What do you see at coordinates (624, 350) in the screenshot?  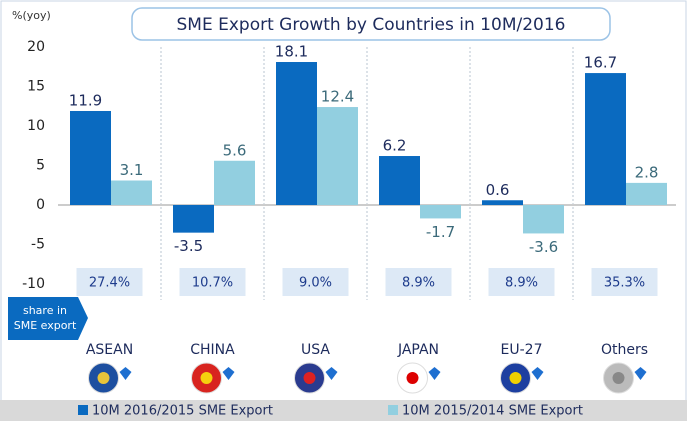 I see `x-tick-label: Others` at bounding box center [624, 350].